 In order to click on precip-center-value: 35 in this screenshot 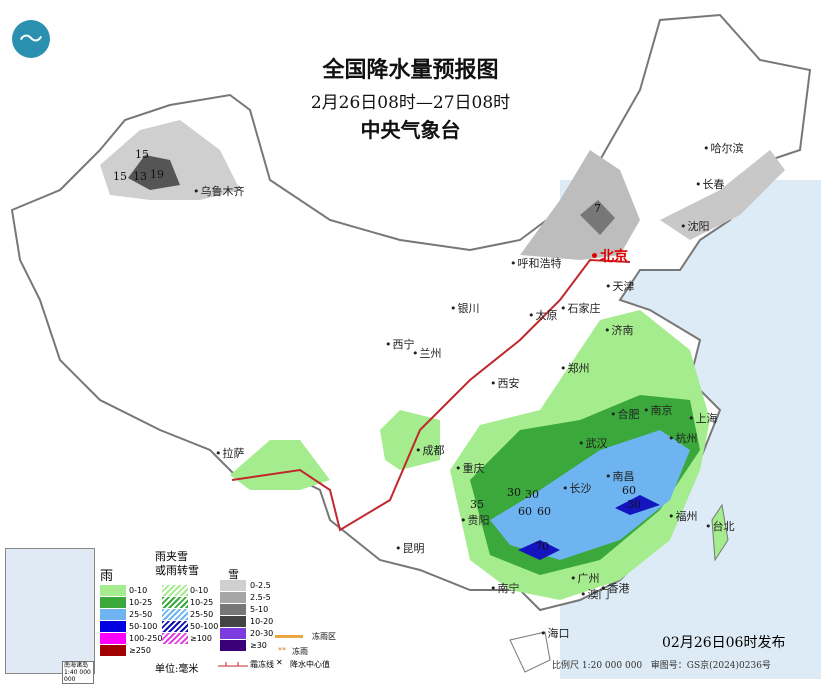, I will do `click(477, 504)`.